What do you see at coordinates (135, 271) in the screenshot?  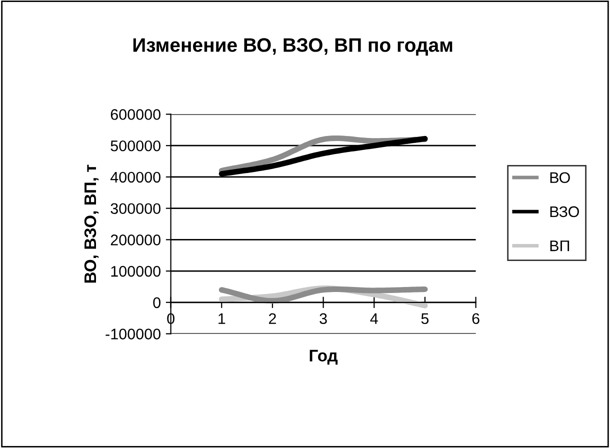 I see `y-tick-label: 100000` at bounding box center [135, 271].